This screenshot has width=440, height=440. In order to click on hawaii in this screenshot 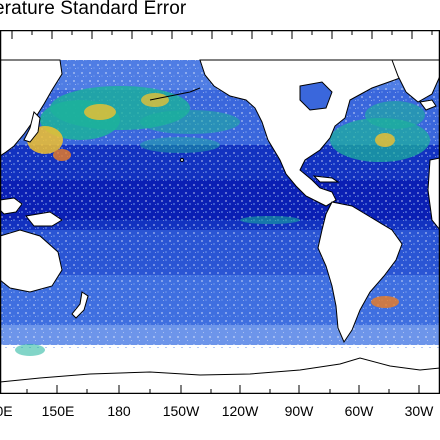, I will do `click(182, 160)`.